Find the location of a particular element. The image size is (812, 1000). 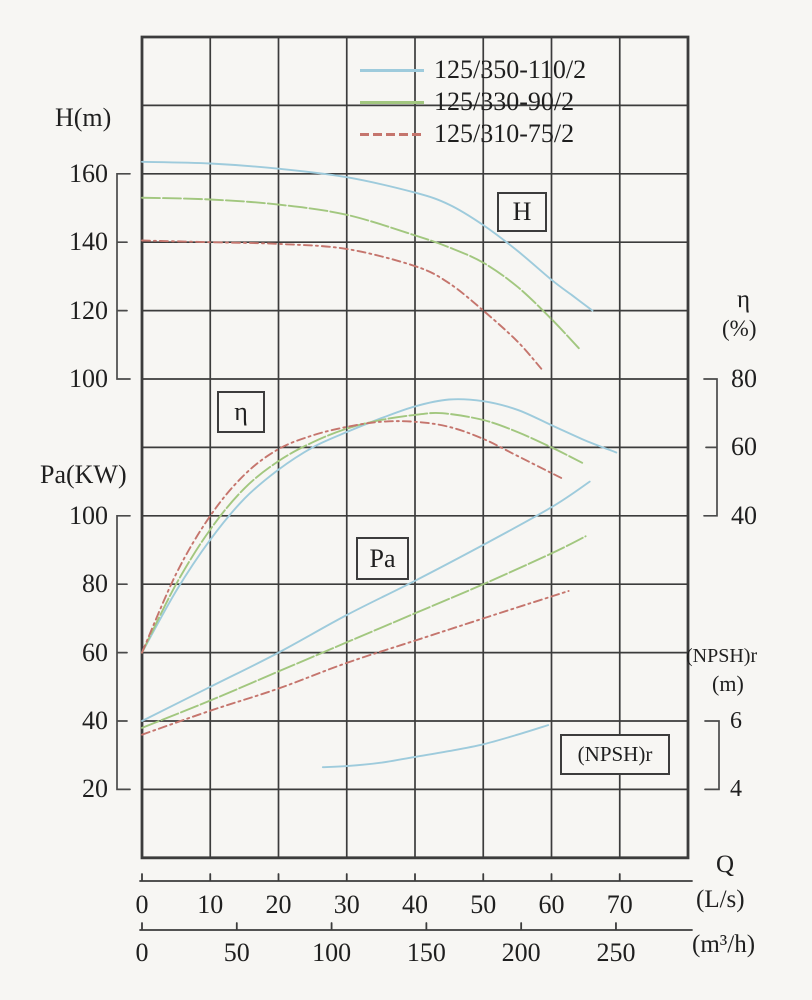

curve-H-blue is located at coordinates (367, 236).